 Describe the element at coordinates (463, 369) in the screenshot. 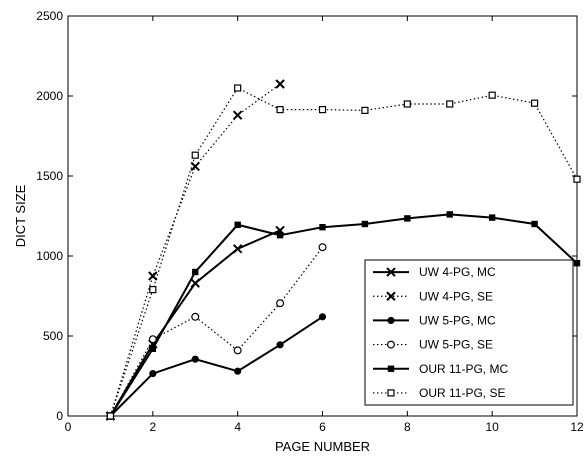

I see `legend-label: OUR 11-PG, MC` at that location.